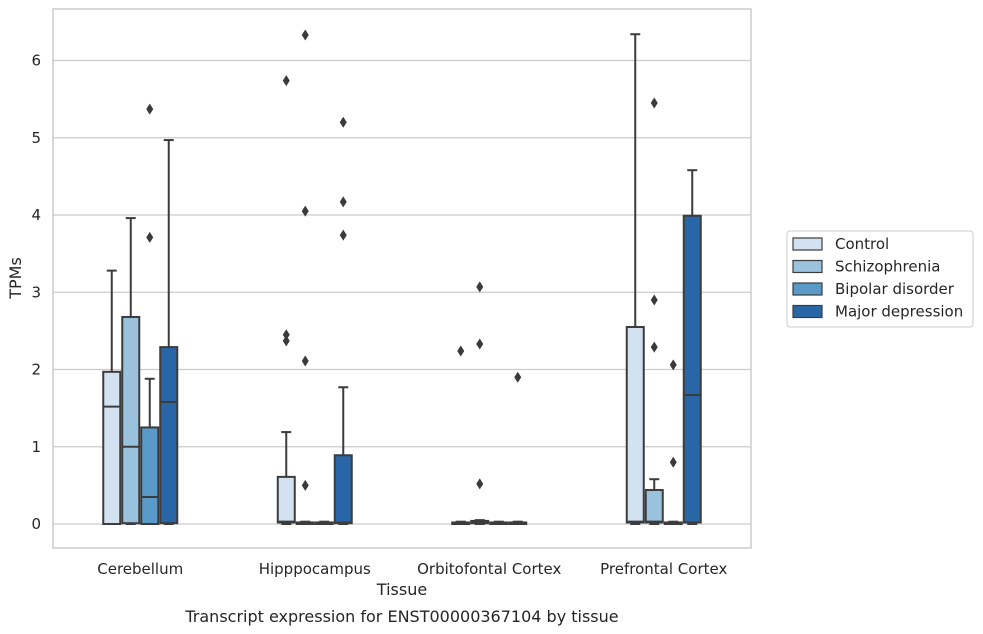 This screenshot has height=634, width=983. I want to click on y-tick-label: 4, so click(36, 215).